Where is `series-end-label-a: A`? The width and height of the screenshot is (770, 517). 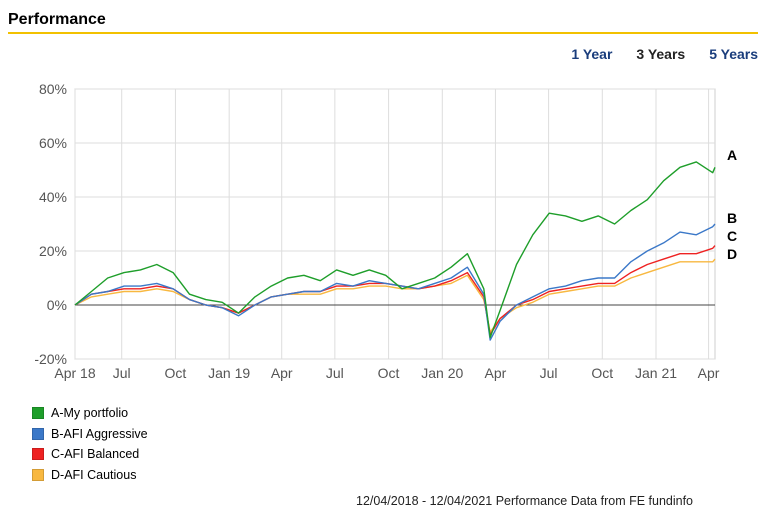 series-end-label-a: A is located at coordinates (732, 155).